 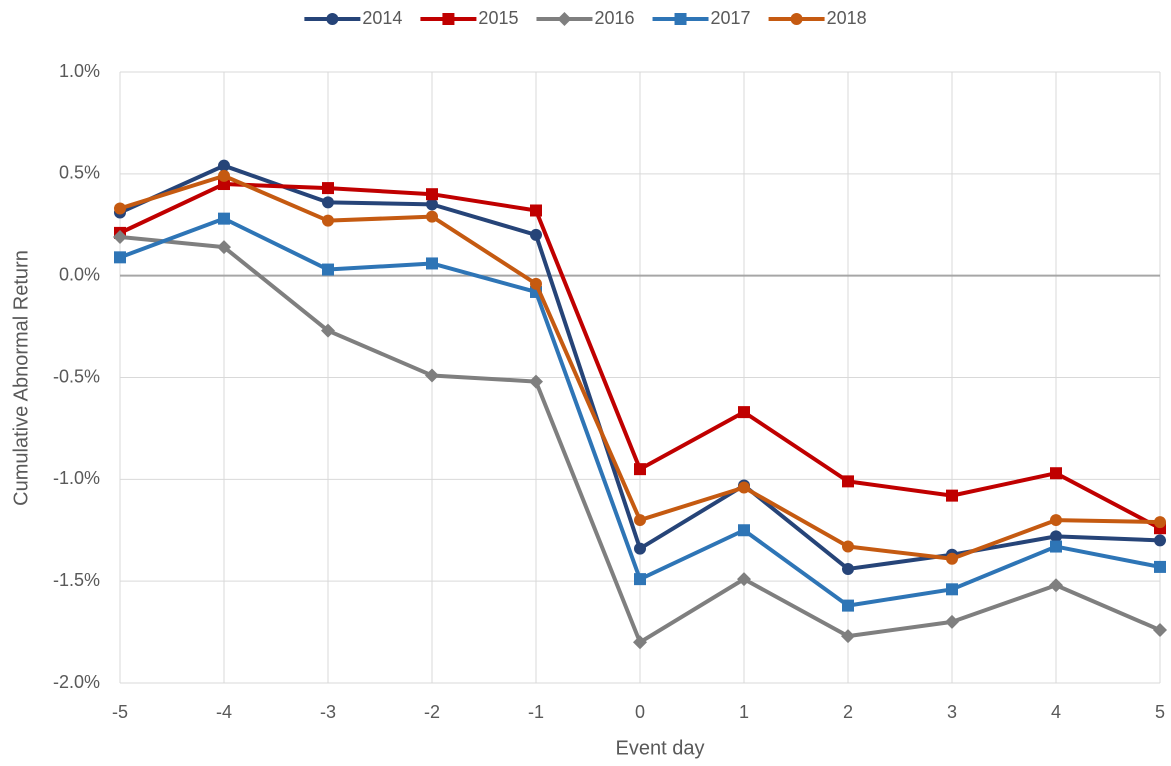 What do you see at coordinates (224, 712) in the screenshot?
I see `x-tick-label: -4` at bounding box center [224, 712].